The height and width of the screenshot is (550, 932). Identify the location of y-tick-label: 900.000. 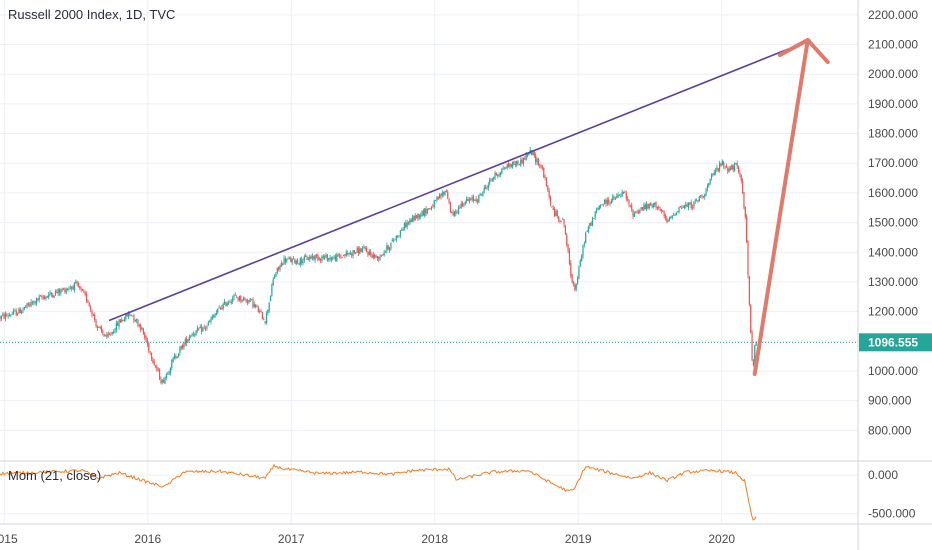
(890, 401).